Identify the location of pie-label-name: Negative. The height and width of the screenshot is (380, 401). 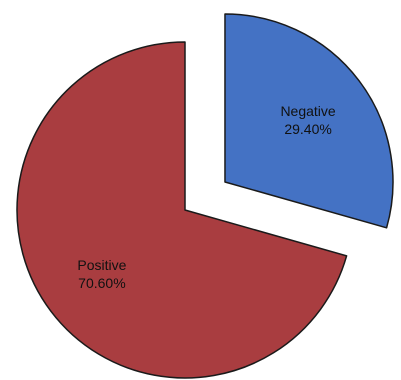
(307, 111).